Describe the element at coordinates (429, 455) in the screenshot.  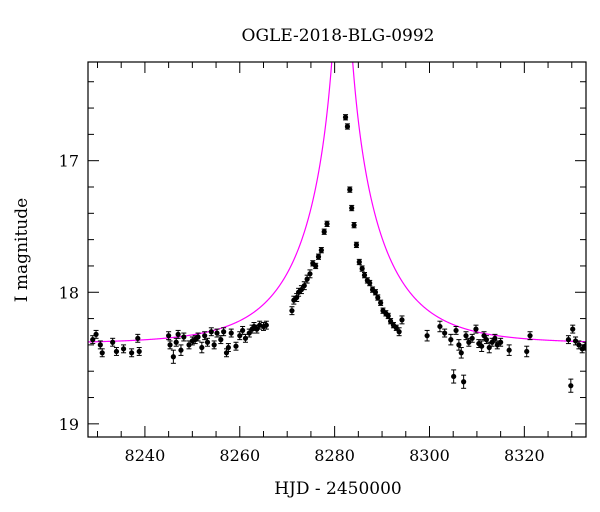
I see `x-tick-label: 8300` at that location.